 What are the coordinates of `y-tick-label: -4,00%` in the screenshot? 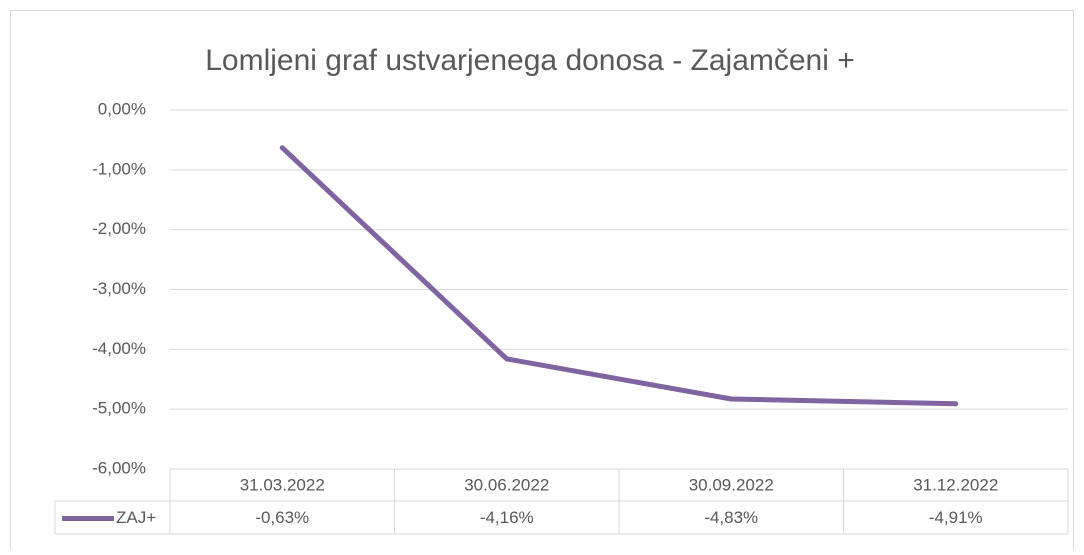 It's located at (119, 348).